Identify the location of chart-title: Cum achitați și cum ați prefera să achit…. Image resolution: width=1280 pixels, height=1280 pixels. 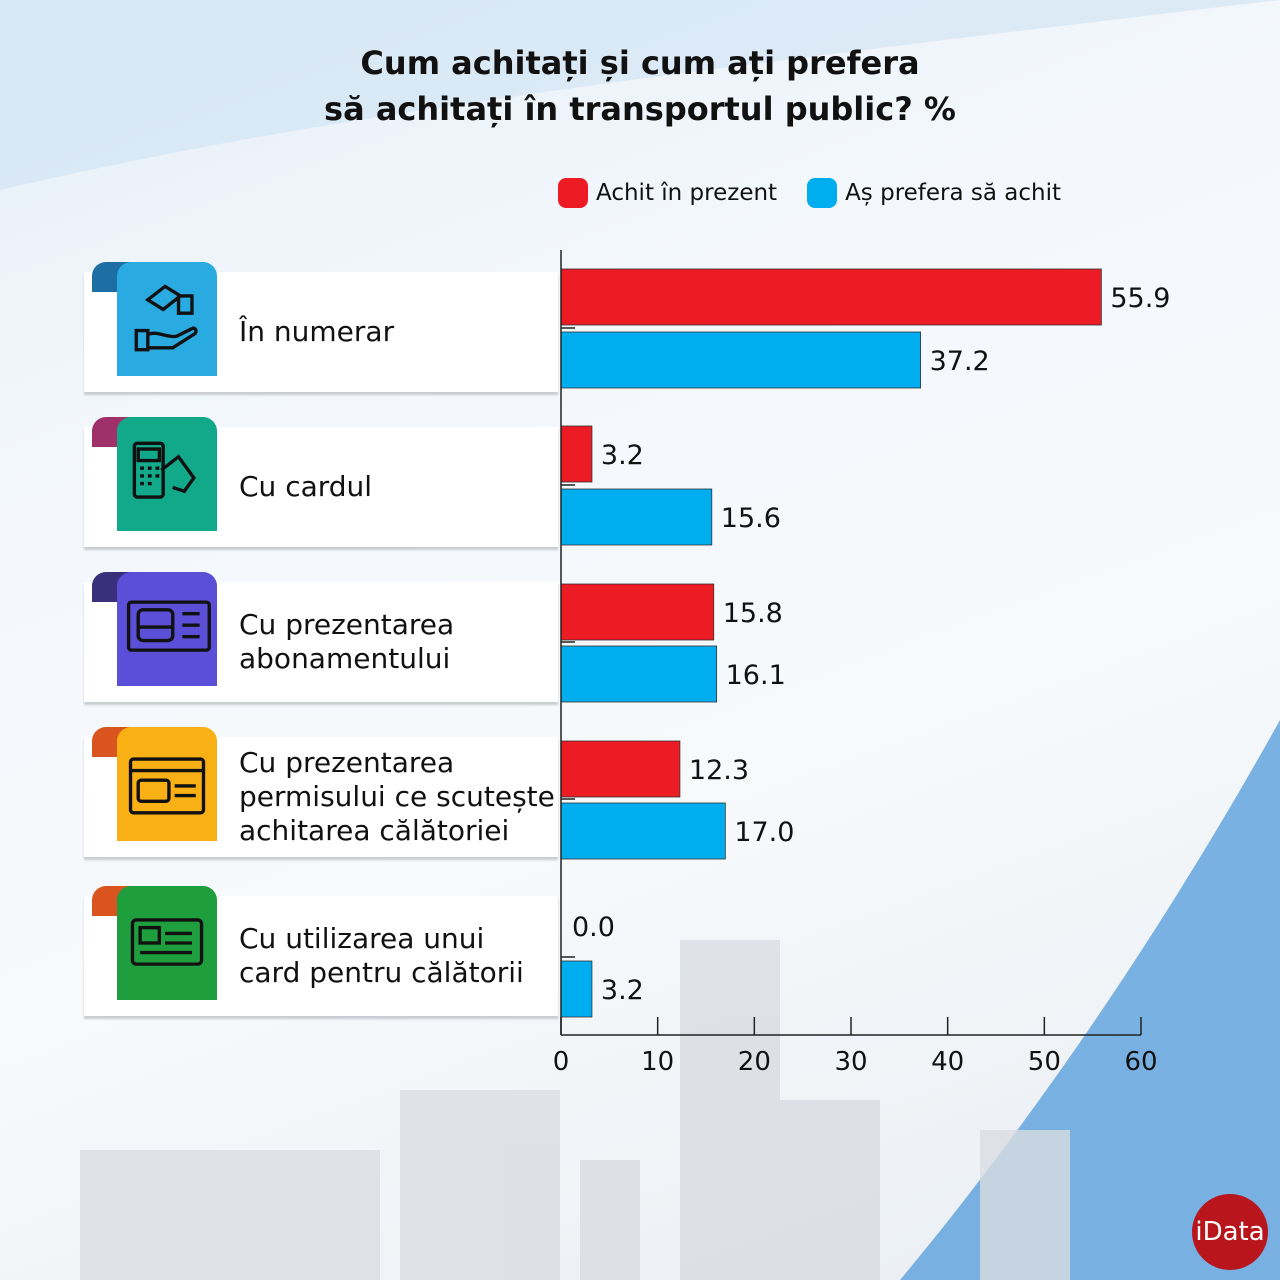
(640, 86).